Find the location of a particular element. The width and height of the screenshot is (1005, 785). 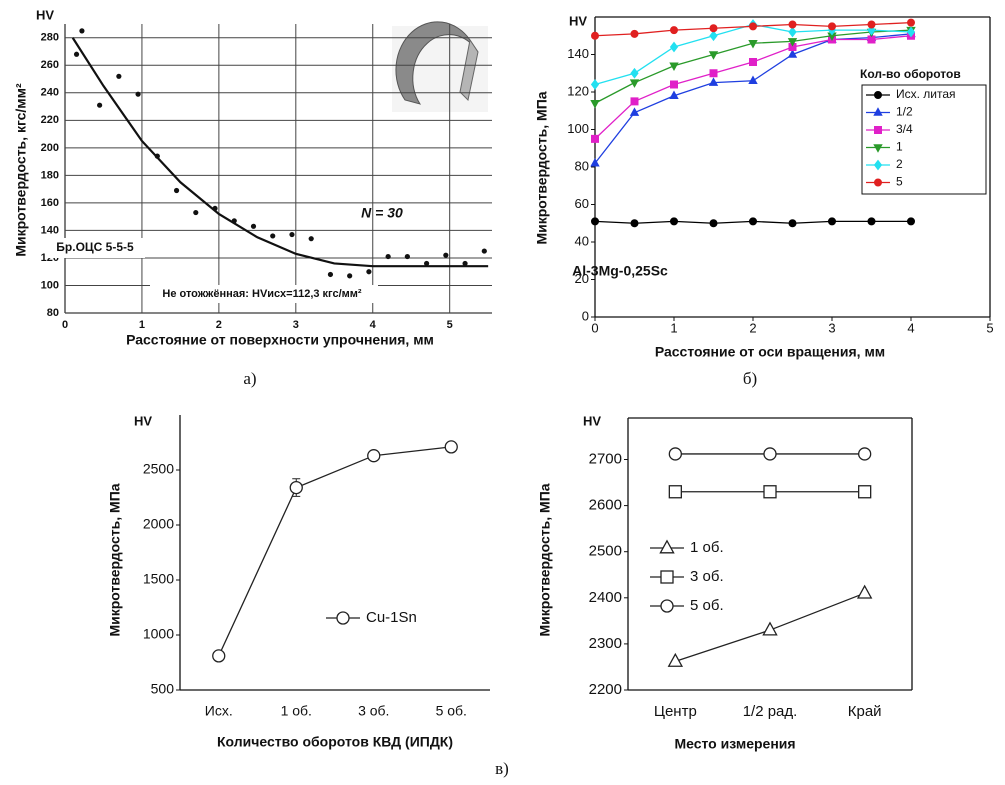

x-tick-label: Край is located at coordinates (865, 711).